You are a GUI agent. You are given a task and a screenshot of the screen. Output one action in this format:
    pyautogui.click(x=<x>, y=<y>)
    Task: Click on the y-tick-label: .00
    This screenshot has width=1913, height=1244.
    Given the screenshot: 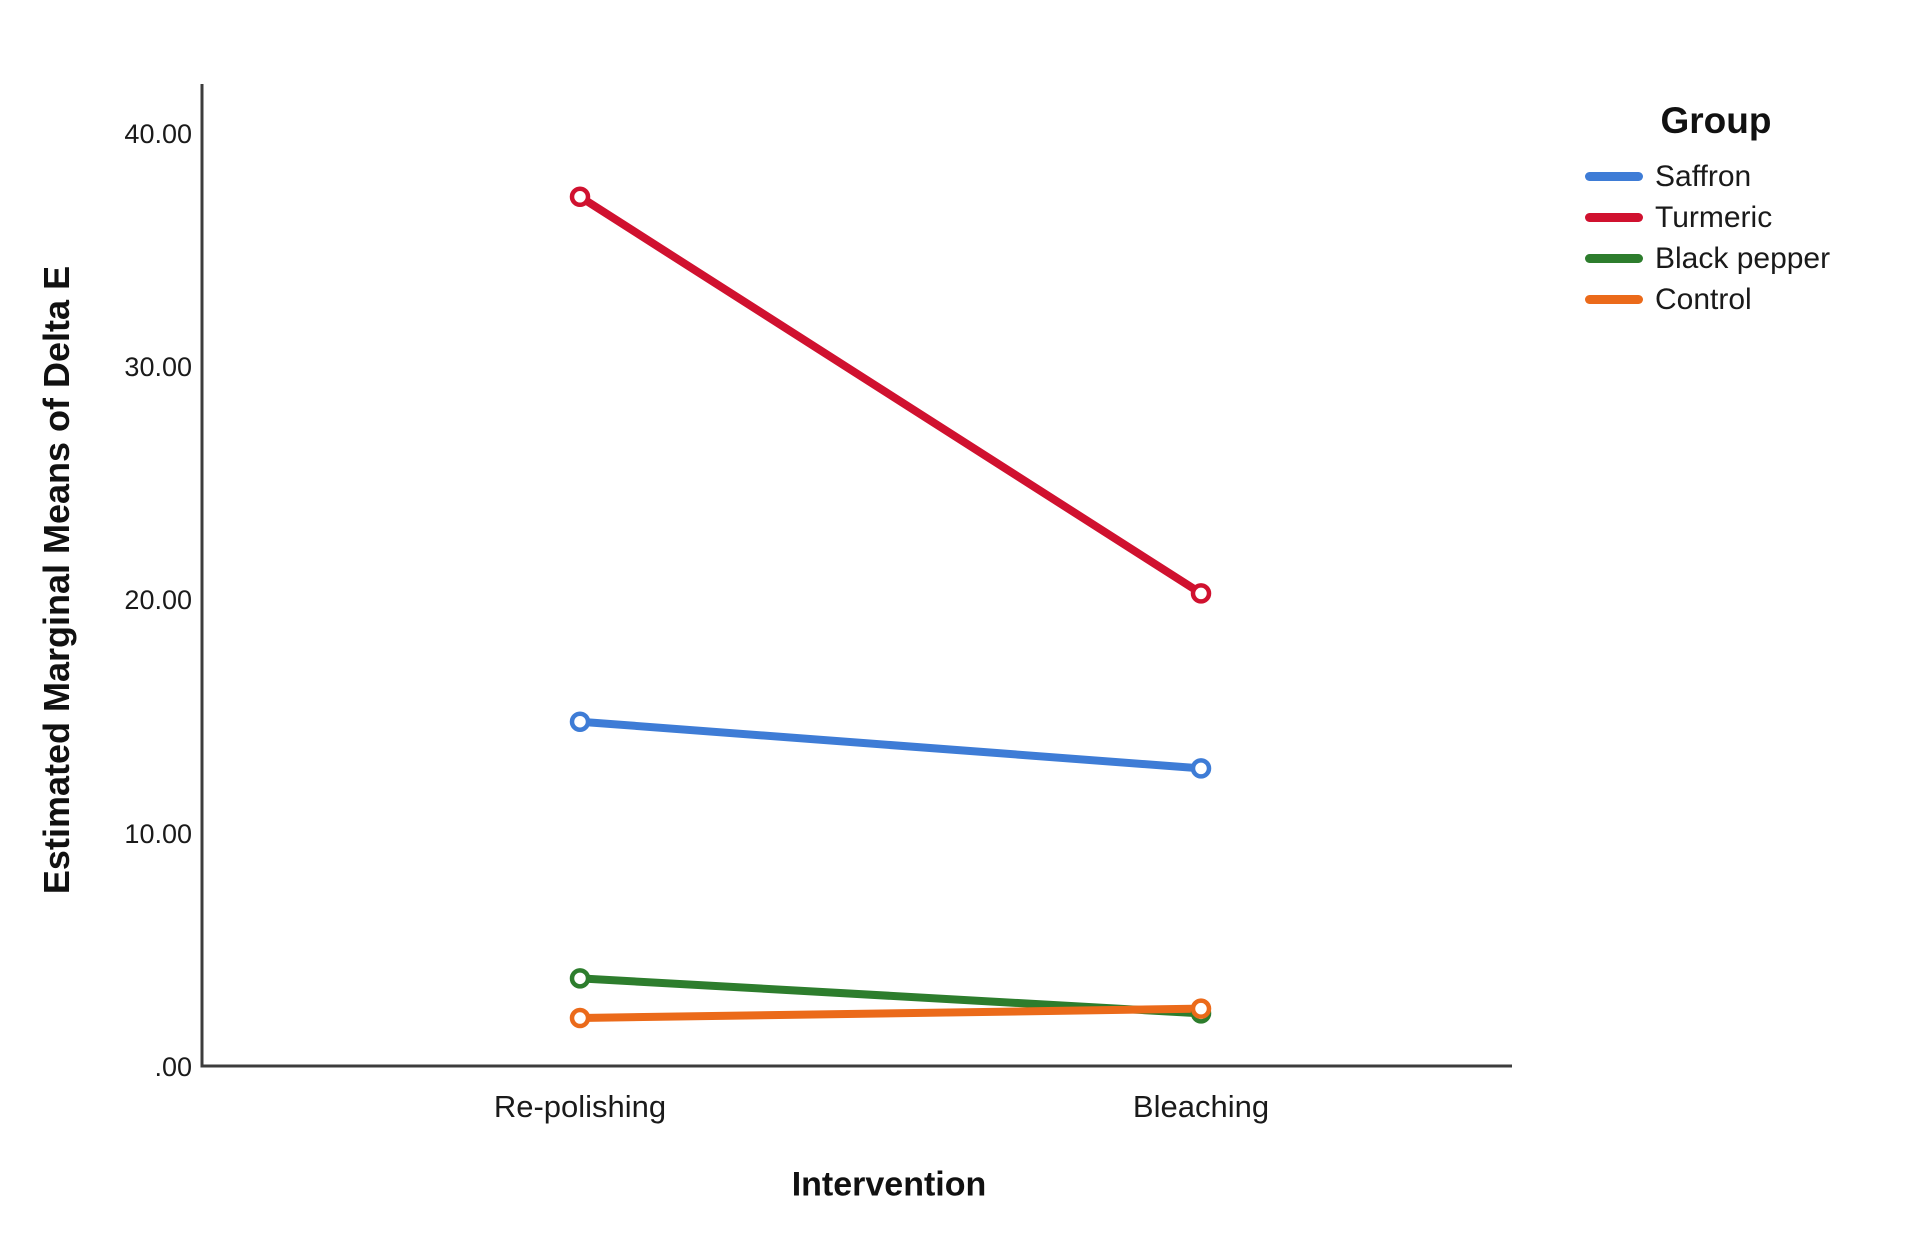 What is the action you would take?
    pyautogui.click(x=173, y=1067)
    